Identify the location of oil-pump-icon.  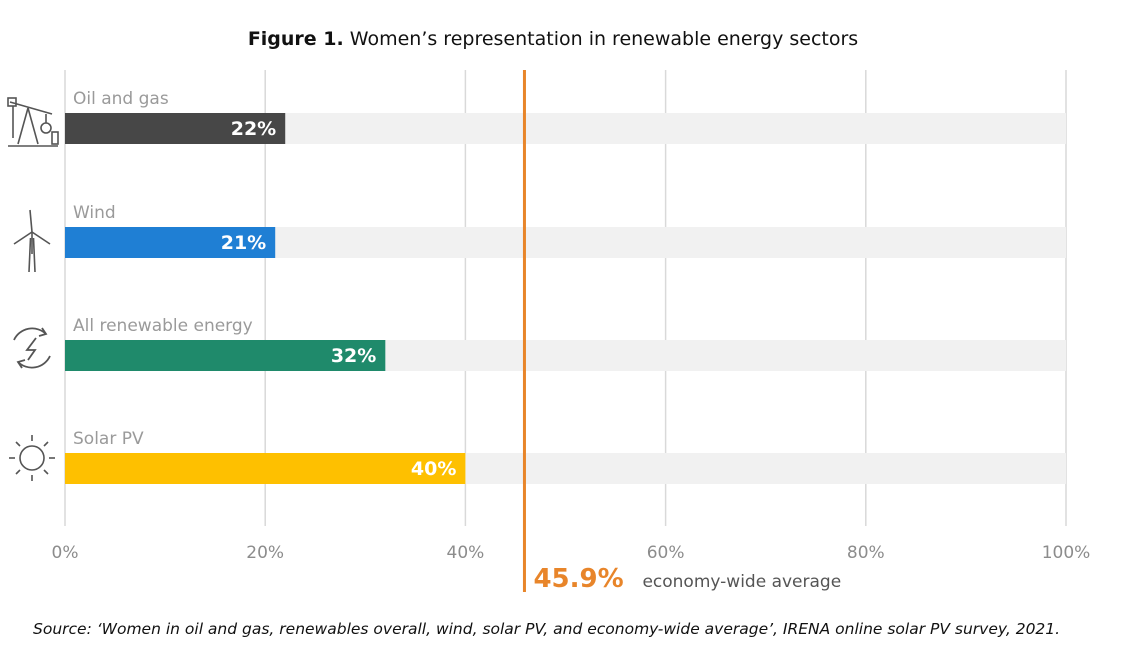
(33, 122).